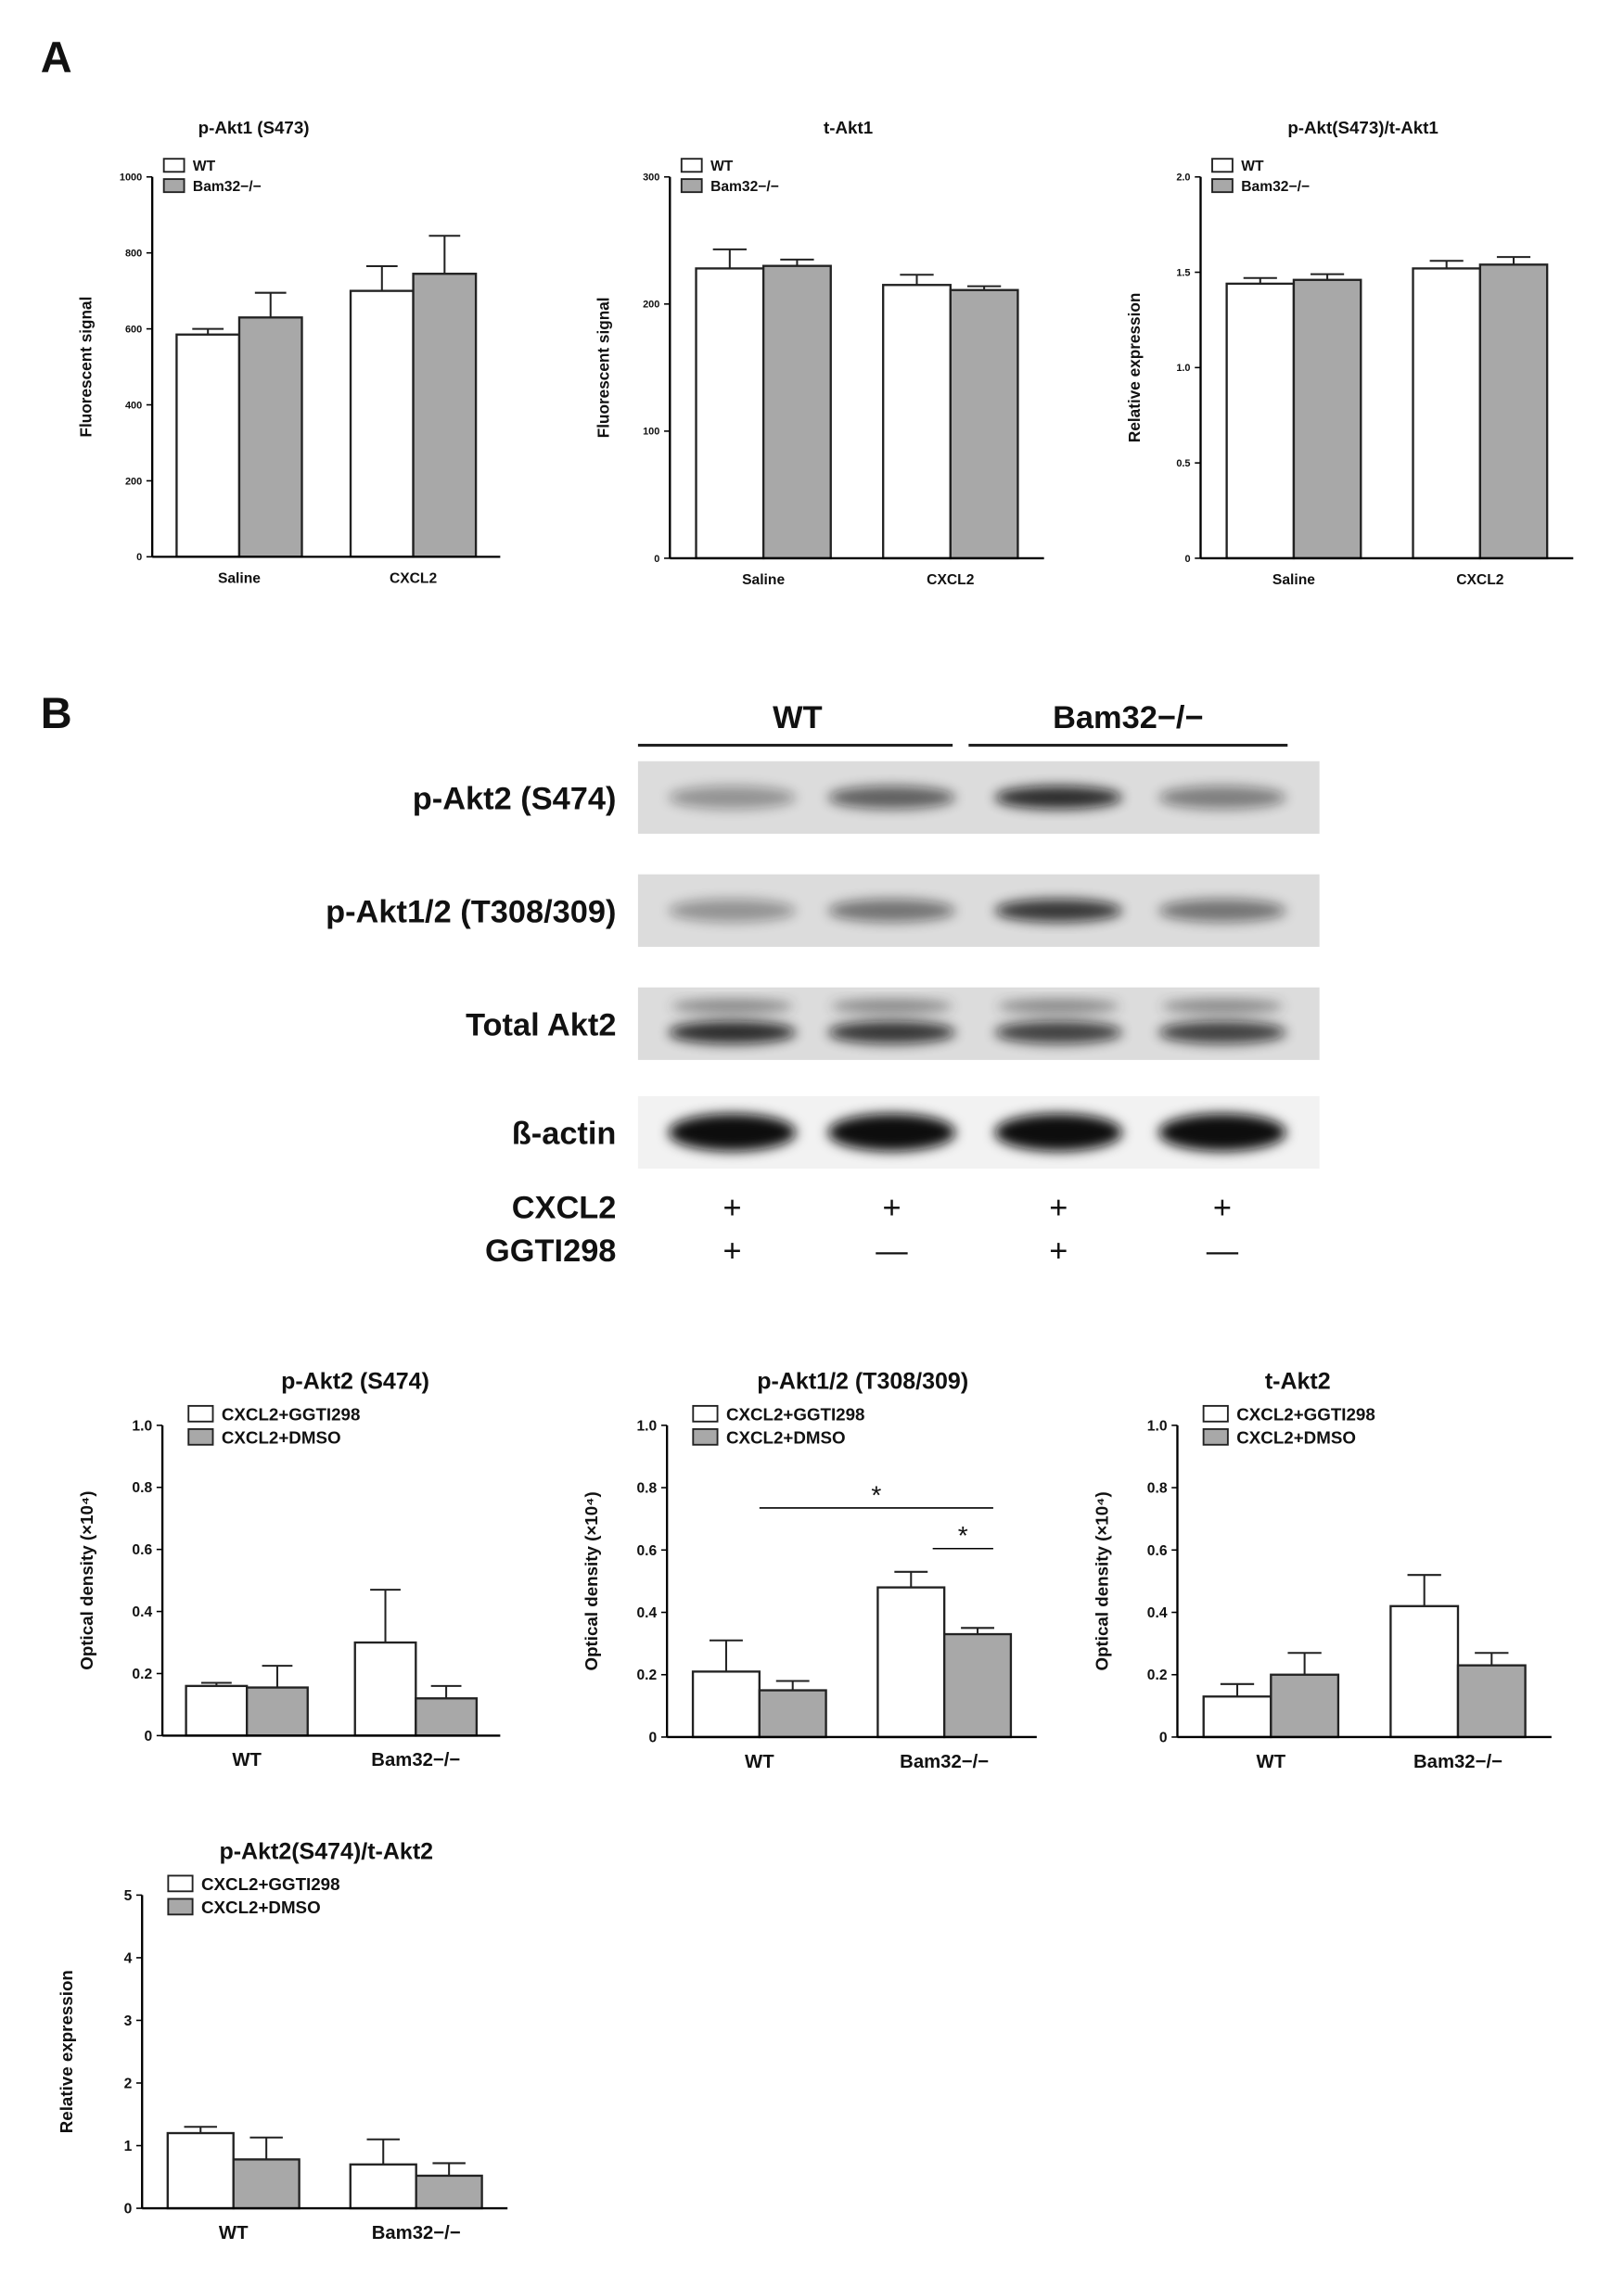  What do you see at coordinates (133, 405) in the screenshot?
I see `y-tick-label: 400` at bounding box center [133, 405].